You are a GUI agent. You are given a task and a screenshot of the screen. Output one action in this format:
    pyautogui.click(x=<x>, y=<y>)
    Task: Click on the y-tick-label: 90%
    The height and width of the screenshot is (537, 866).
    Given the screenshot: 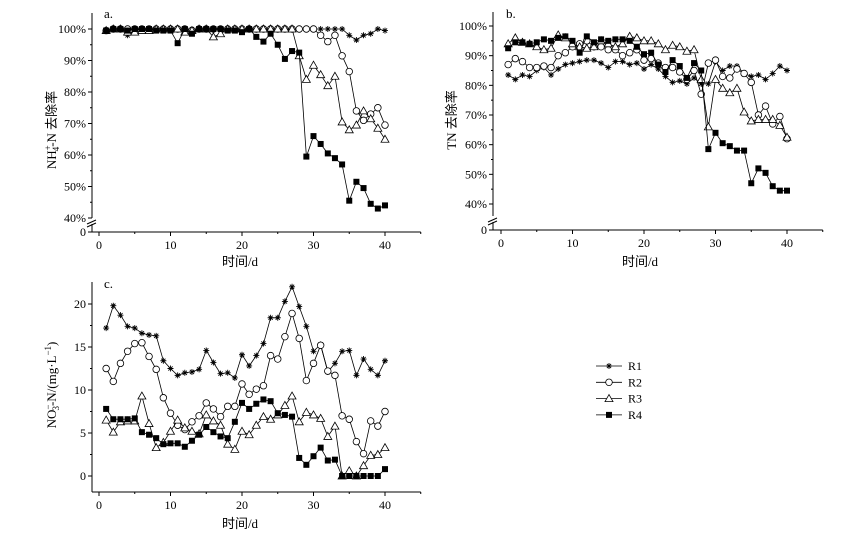 What is the action you would take?
    pyautogui.click(x=476, y=56)
    